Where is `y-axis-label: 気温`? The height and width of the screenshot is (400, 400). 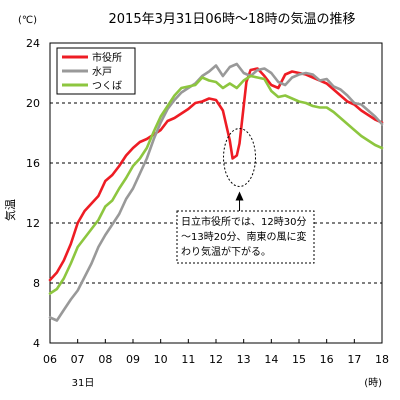 y-axis-label: 気温 is located at coordinates (10, 210).